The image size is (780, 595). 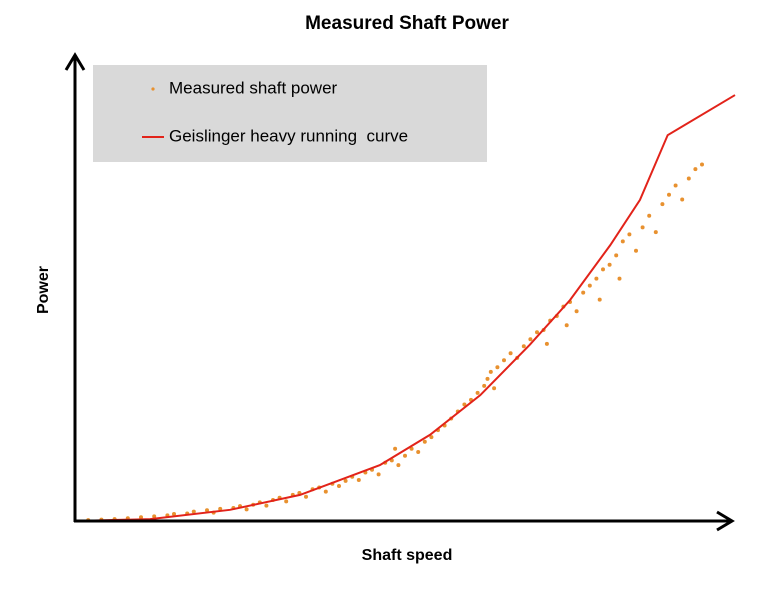 What do you see at coordinates (75, 61) in the screenshot?
I see `y-axis-arrow` at bounding box center [75, 61].